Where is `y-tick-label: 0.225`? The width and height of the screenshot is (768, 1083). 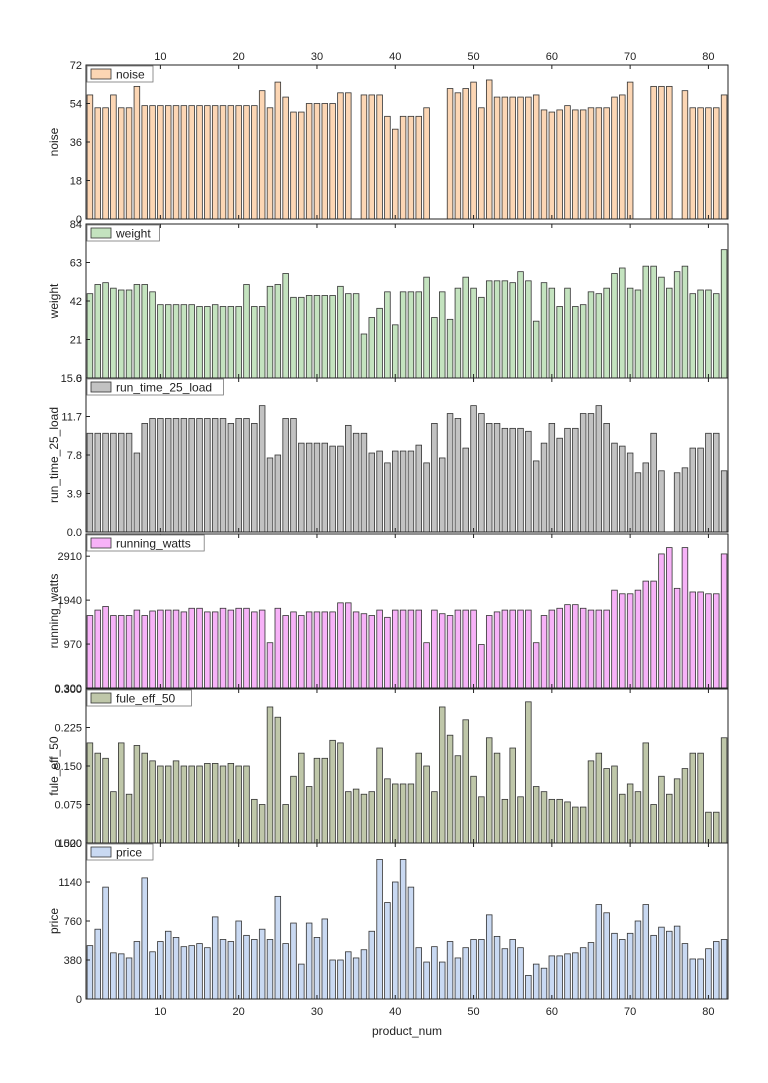
y-tick-label: 0.225 is located at coordinates (68, 729).